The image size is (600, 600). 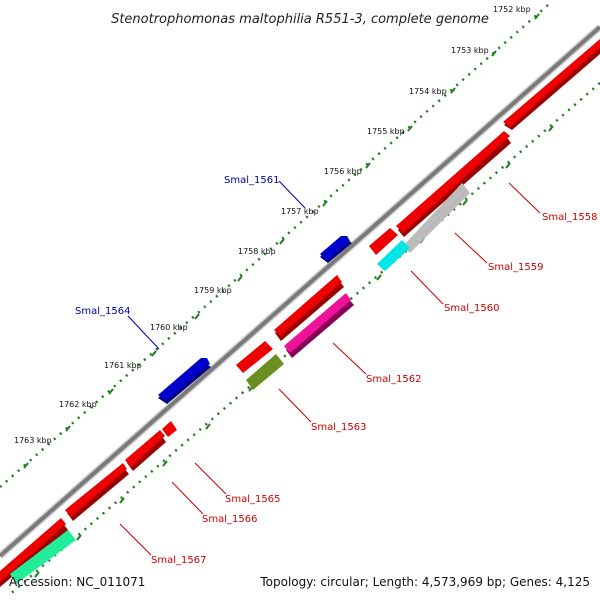 I want to click on gene-red-mid, so click(x=309, y=308).